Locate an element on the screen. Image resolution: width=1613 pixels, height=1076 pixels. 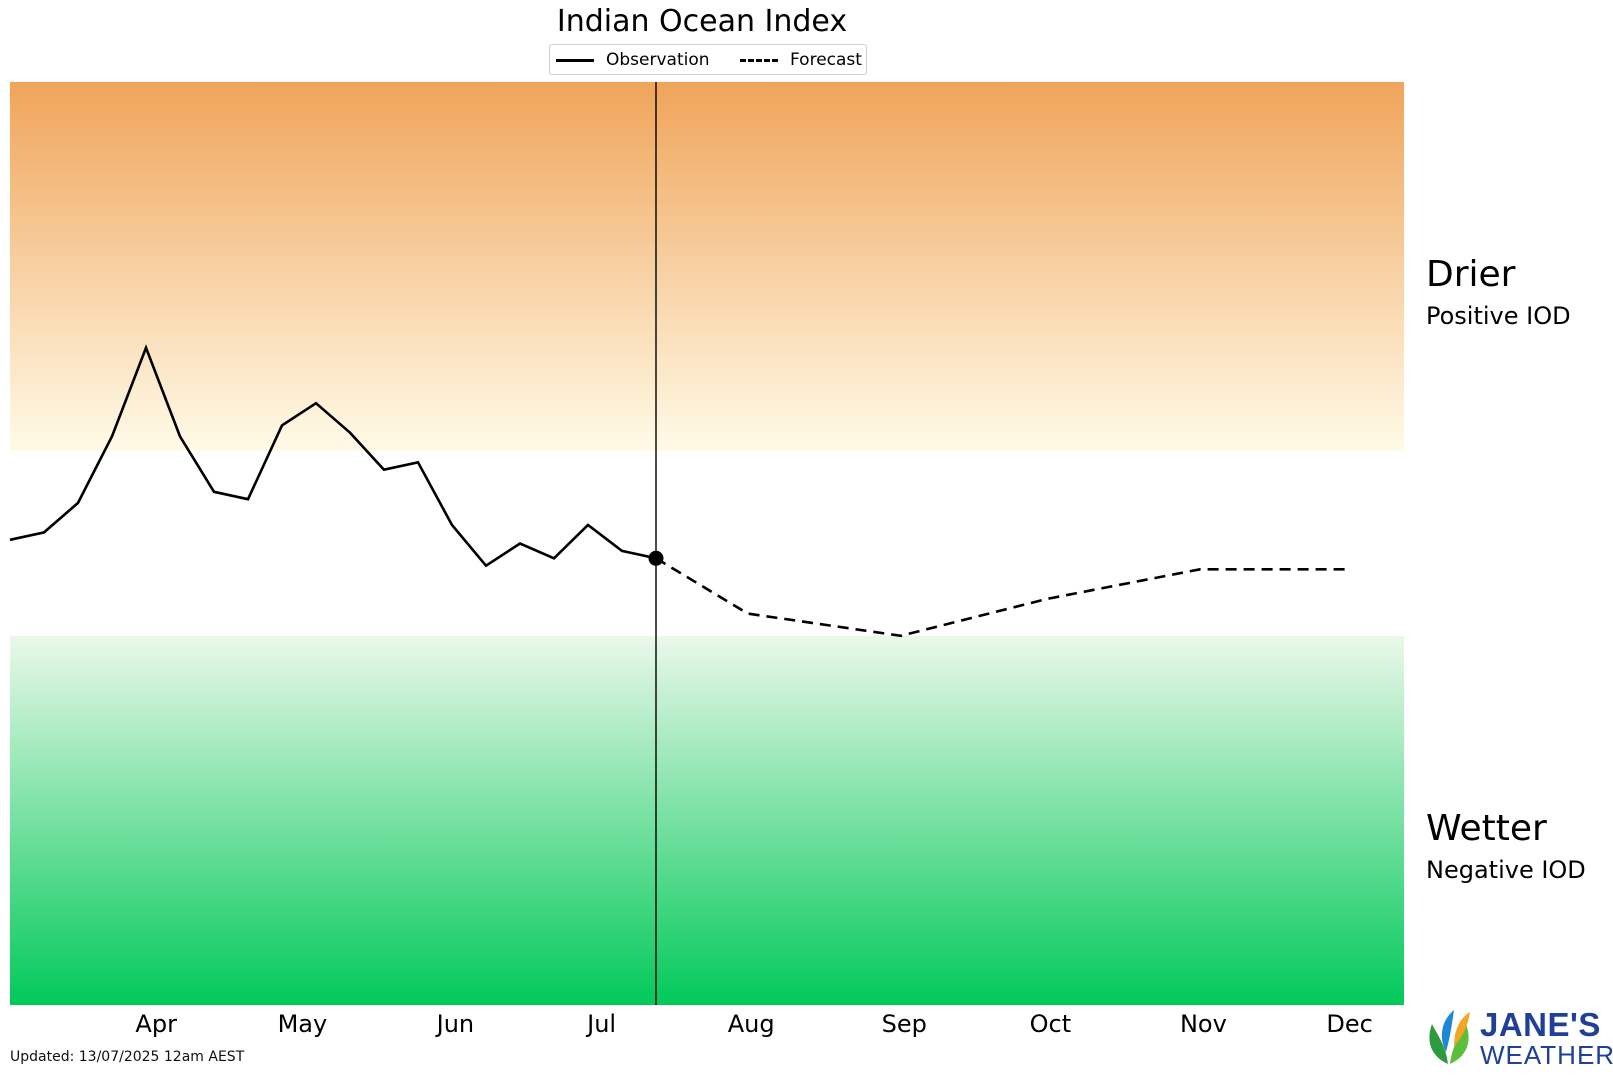
zone-label-drier: Drier is located at coordinates (1471, 274).